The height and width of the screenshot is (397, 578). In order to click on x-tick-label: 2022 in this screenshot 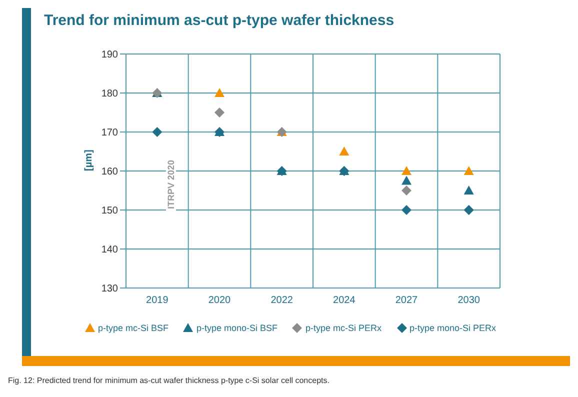, I will do `click(282, 300)`.